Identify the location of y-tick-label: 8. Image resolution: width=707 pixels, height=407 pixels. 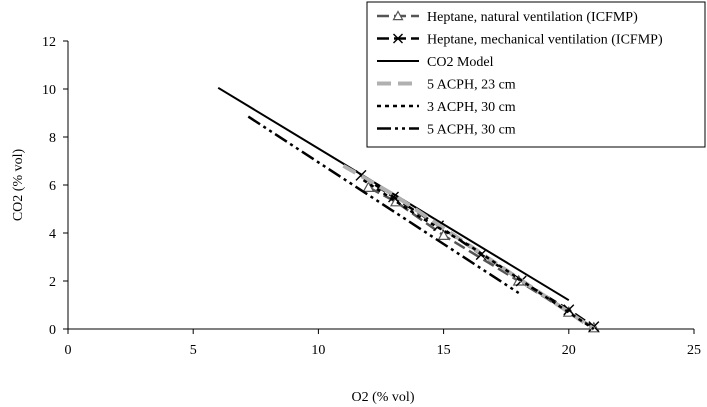
(52, 138).